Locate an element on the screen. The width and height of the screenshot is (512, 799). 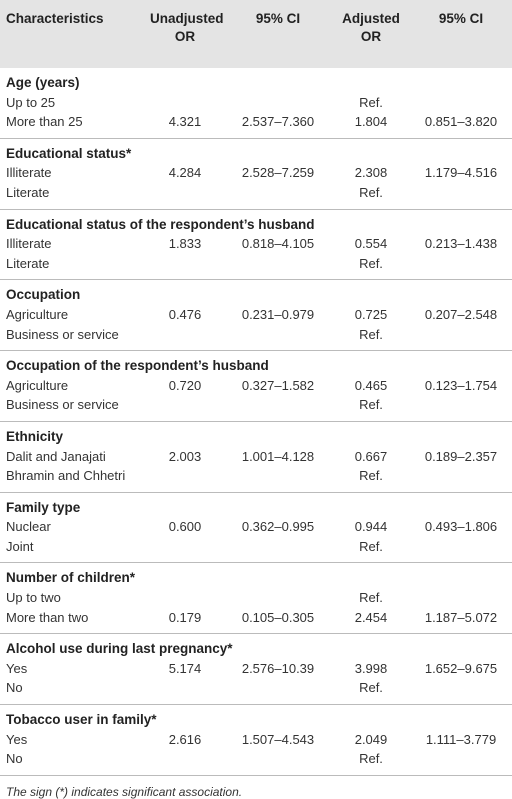
cell-value: 1.001–4.128 is located at coordinates (278, 456).